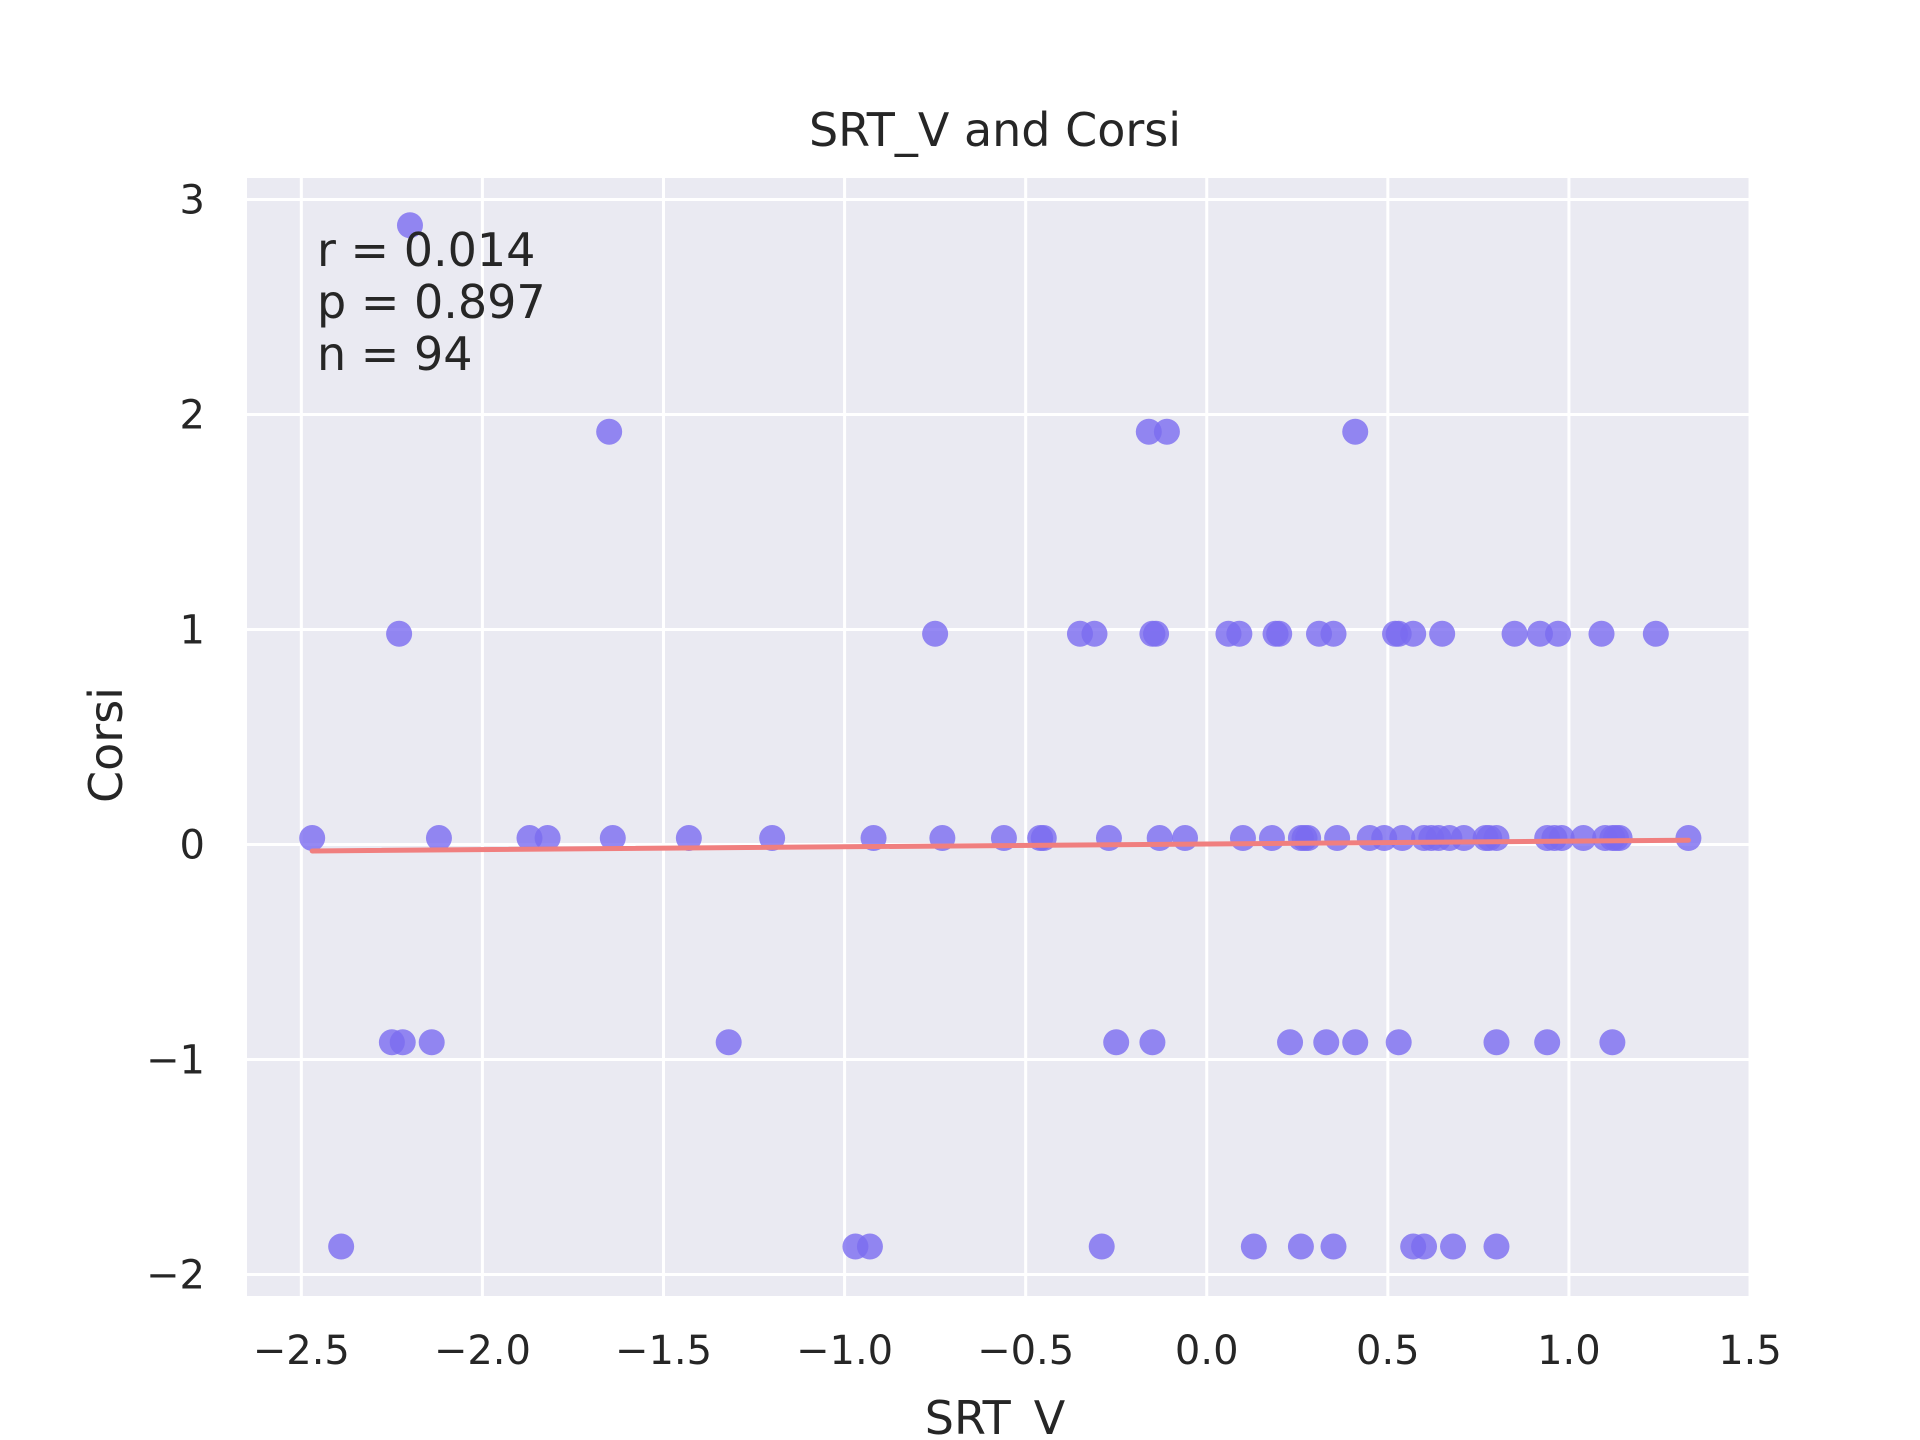  What do you see at coordinates (1750, 1351) in the screenshot?
I see `x-tick-label: 1.5` at bounding box center [1750, 1351].